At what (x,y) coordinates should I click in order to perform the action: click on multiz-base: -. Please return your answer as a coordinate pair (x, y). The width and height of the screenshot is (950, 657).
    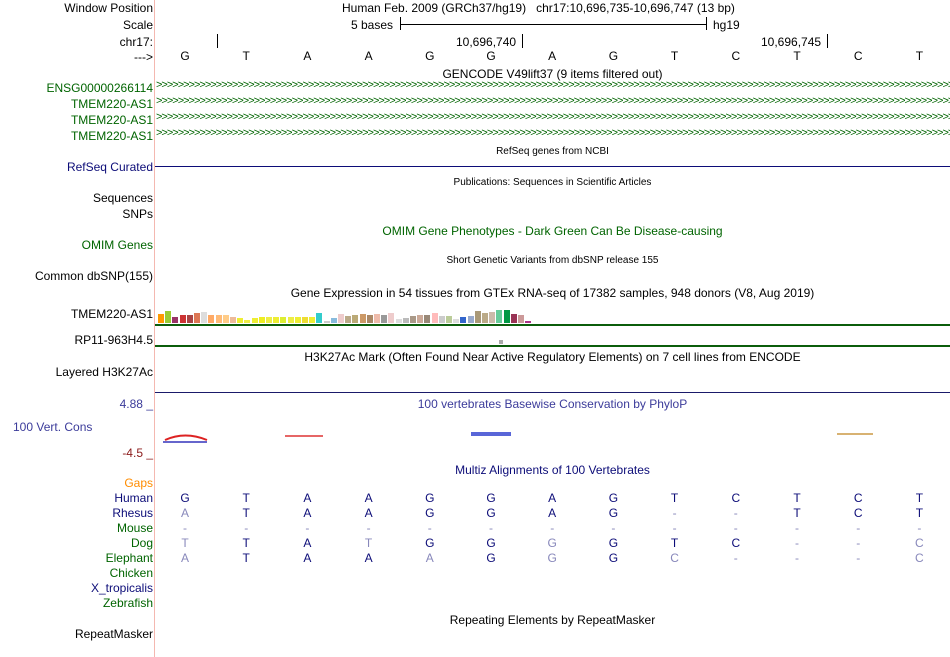
    Looking at the image, I should click on (735, 528).